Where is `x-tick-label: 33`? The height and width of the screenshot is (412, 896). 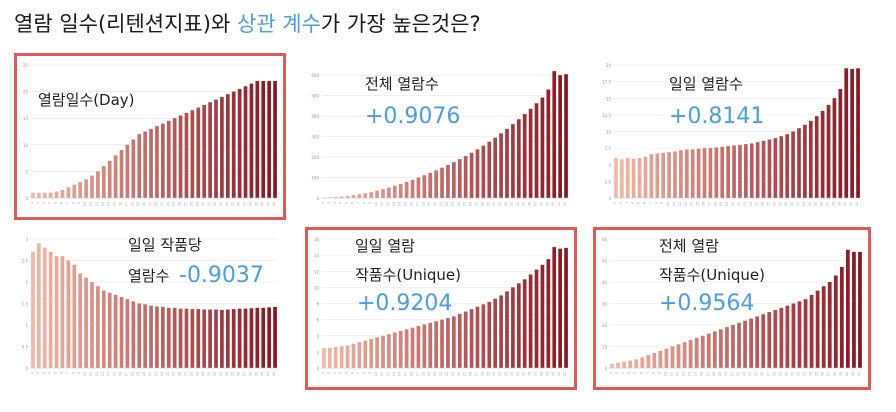
x-tick-label: 33 is located at coordinates (805, 374).